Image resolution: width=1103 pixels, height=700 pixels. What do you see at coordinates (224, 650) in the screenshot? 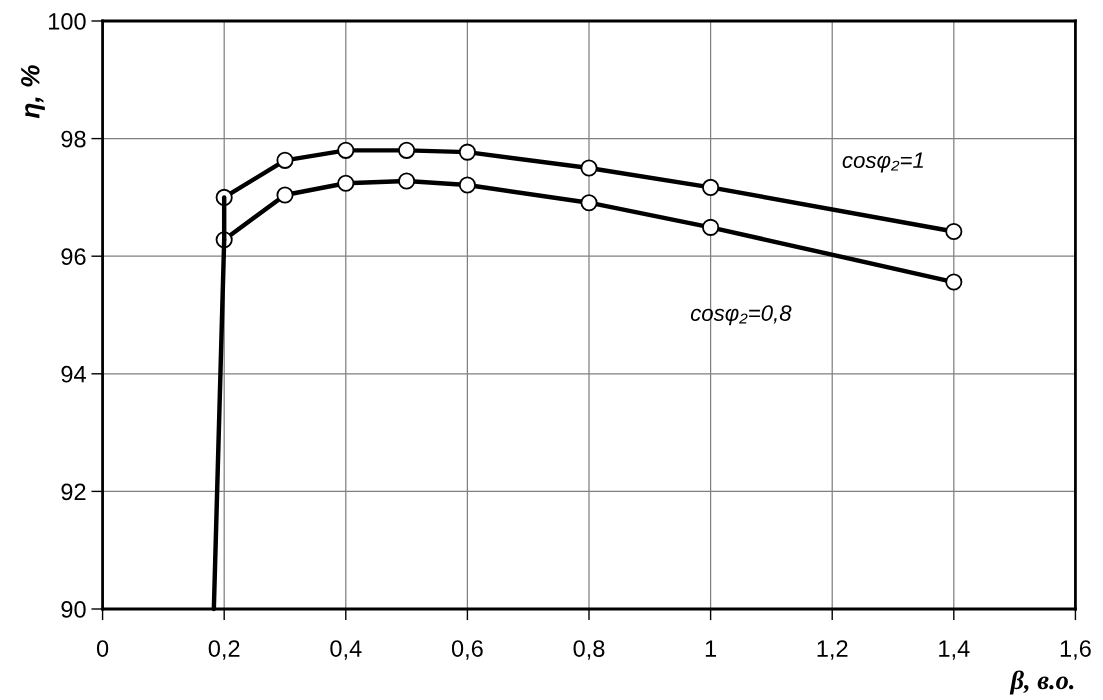
I see `x-tick-label: 0,2` at bounding box center [224, 650].